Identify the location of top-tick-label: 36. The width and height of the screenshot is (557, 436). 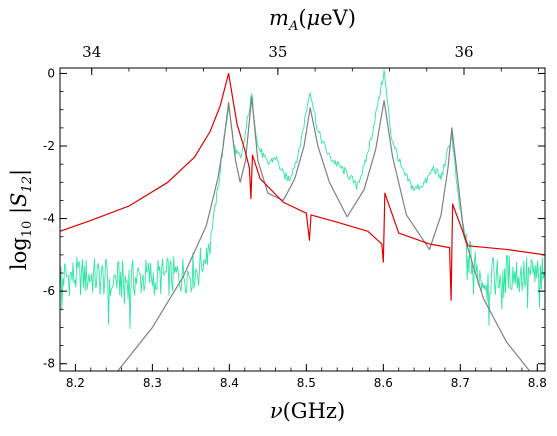
(463, 52).